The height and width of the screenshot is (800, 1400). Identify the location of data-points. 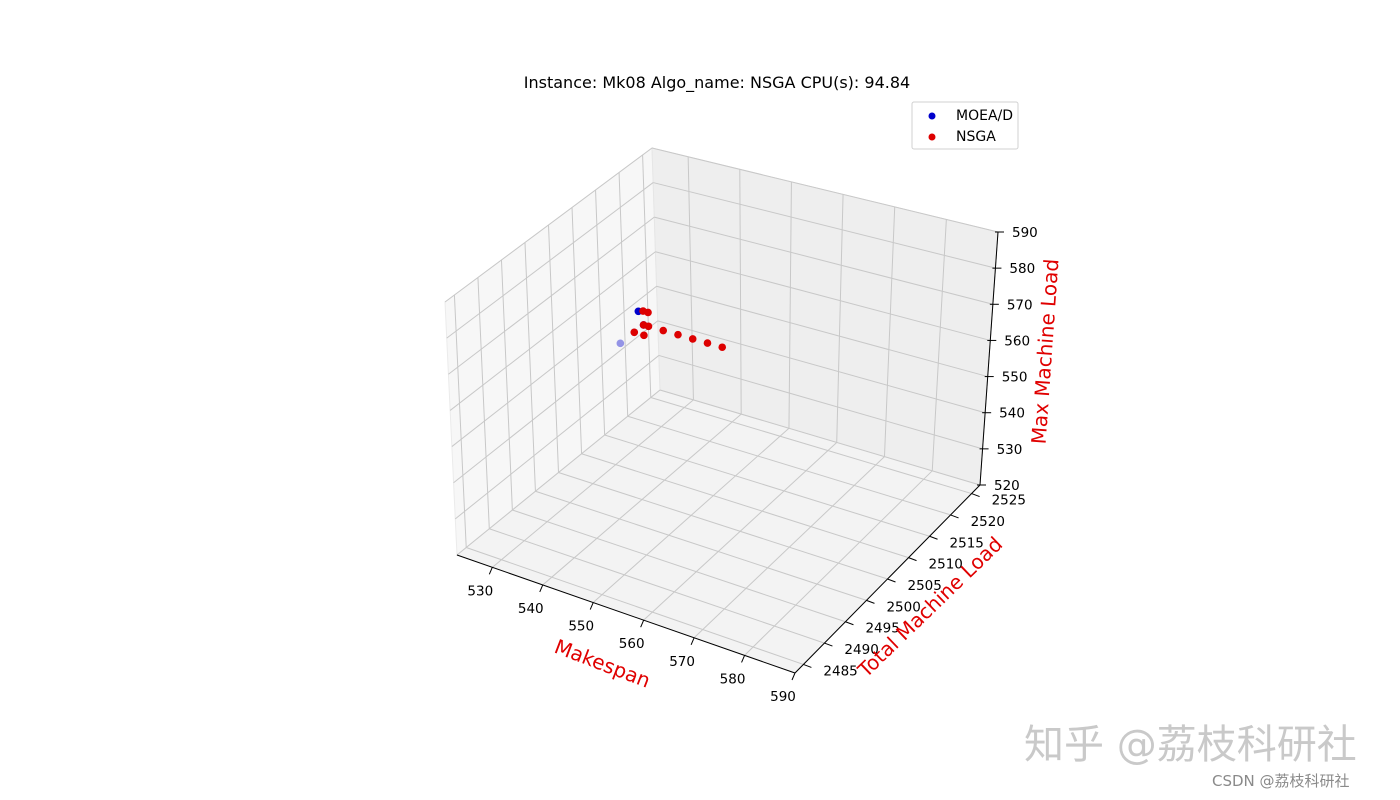
(671, 329).